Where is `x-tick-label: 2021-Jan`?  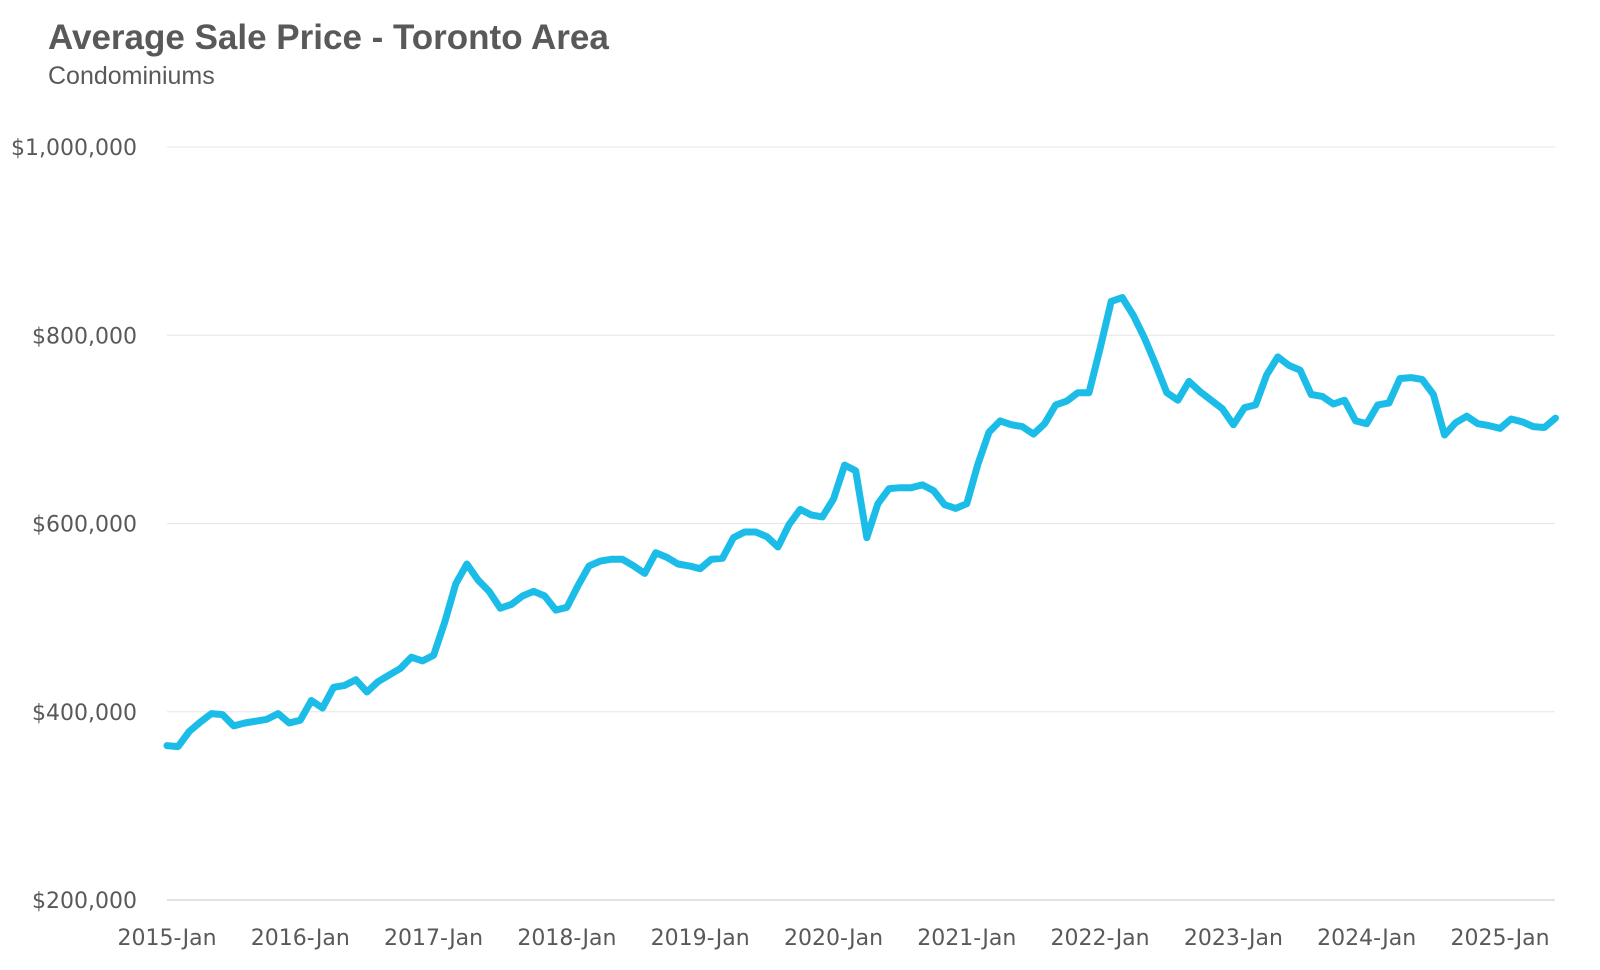 x-tick-label: 2021-Jan is located at coordinates (966, 938).